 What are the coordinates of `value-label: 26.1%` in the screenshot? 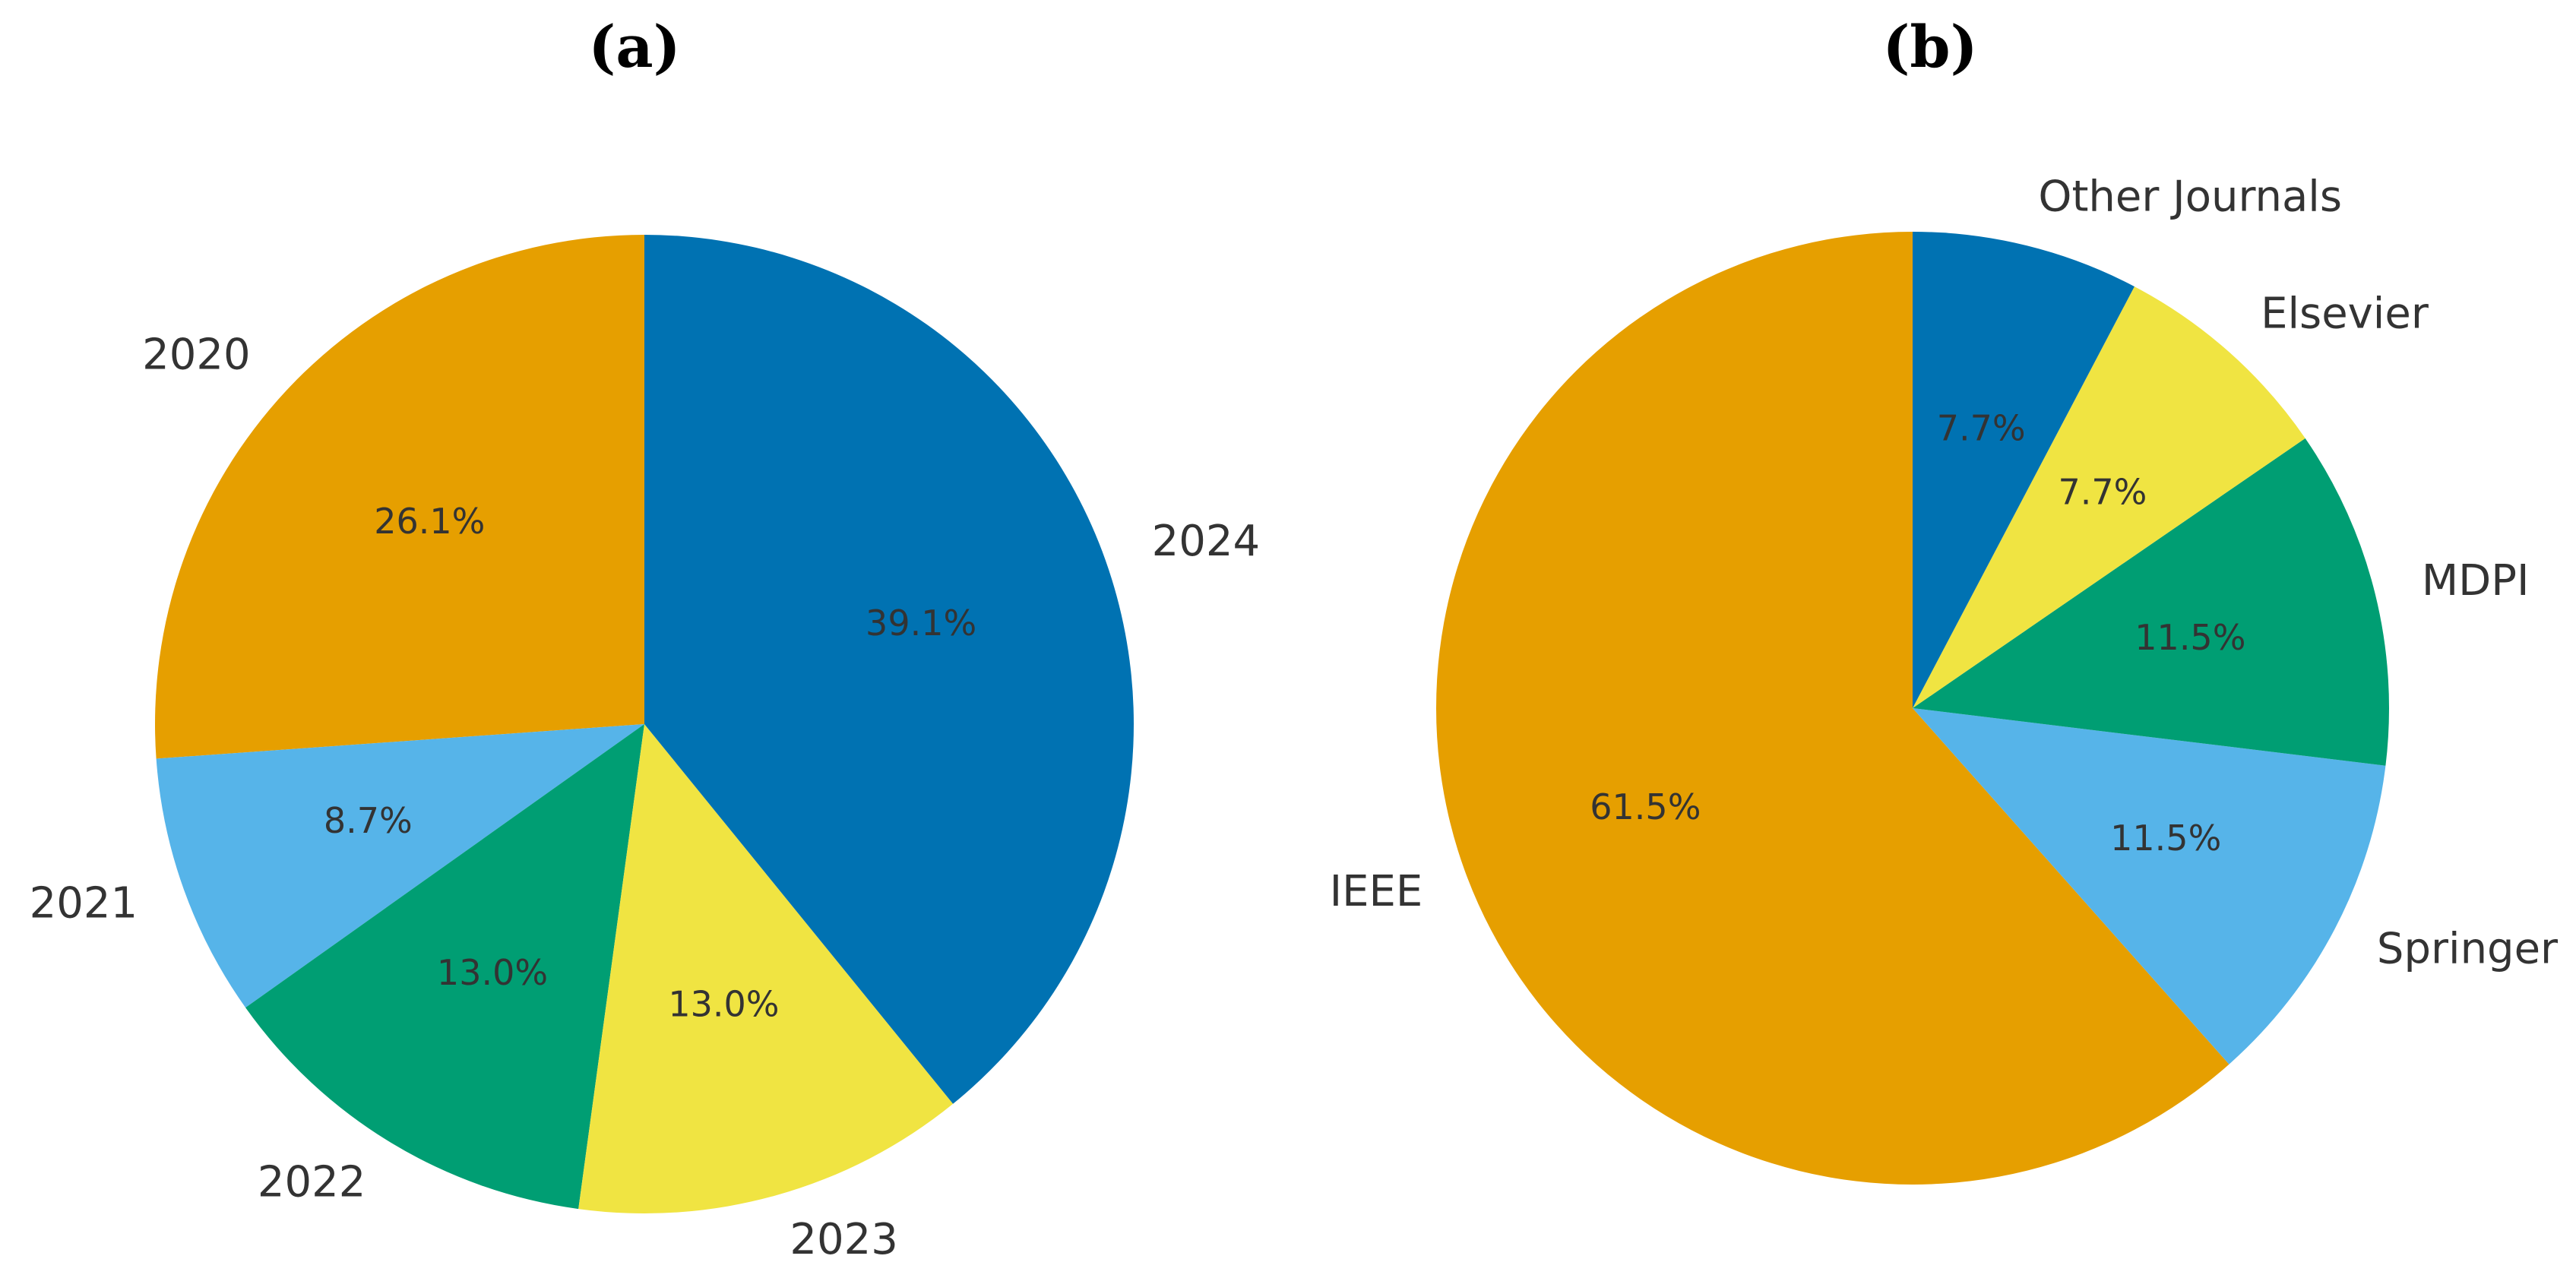 It's located at (430, 521).